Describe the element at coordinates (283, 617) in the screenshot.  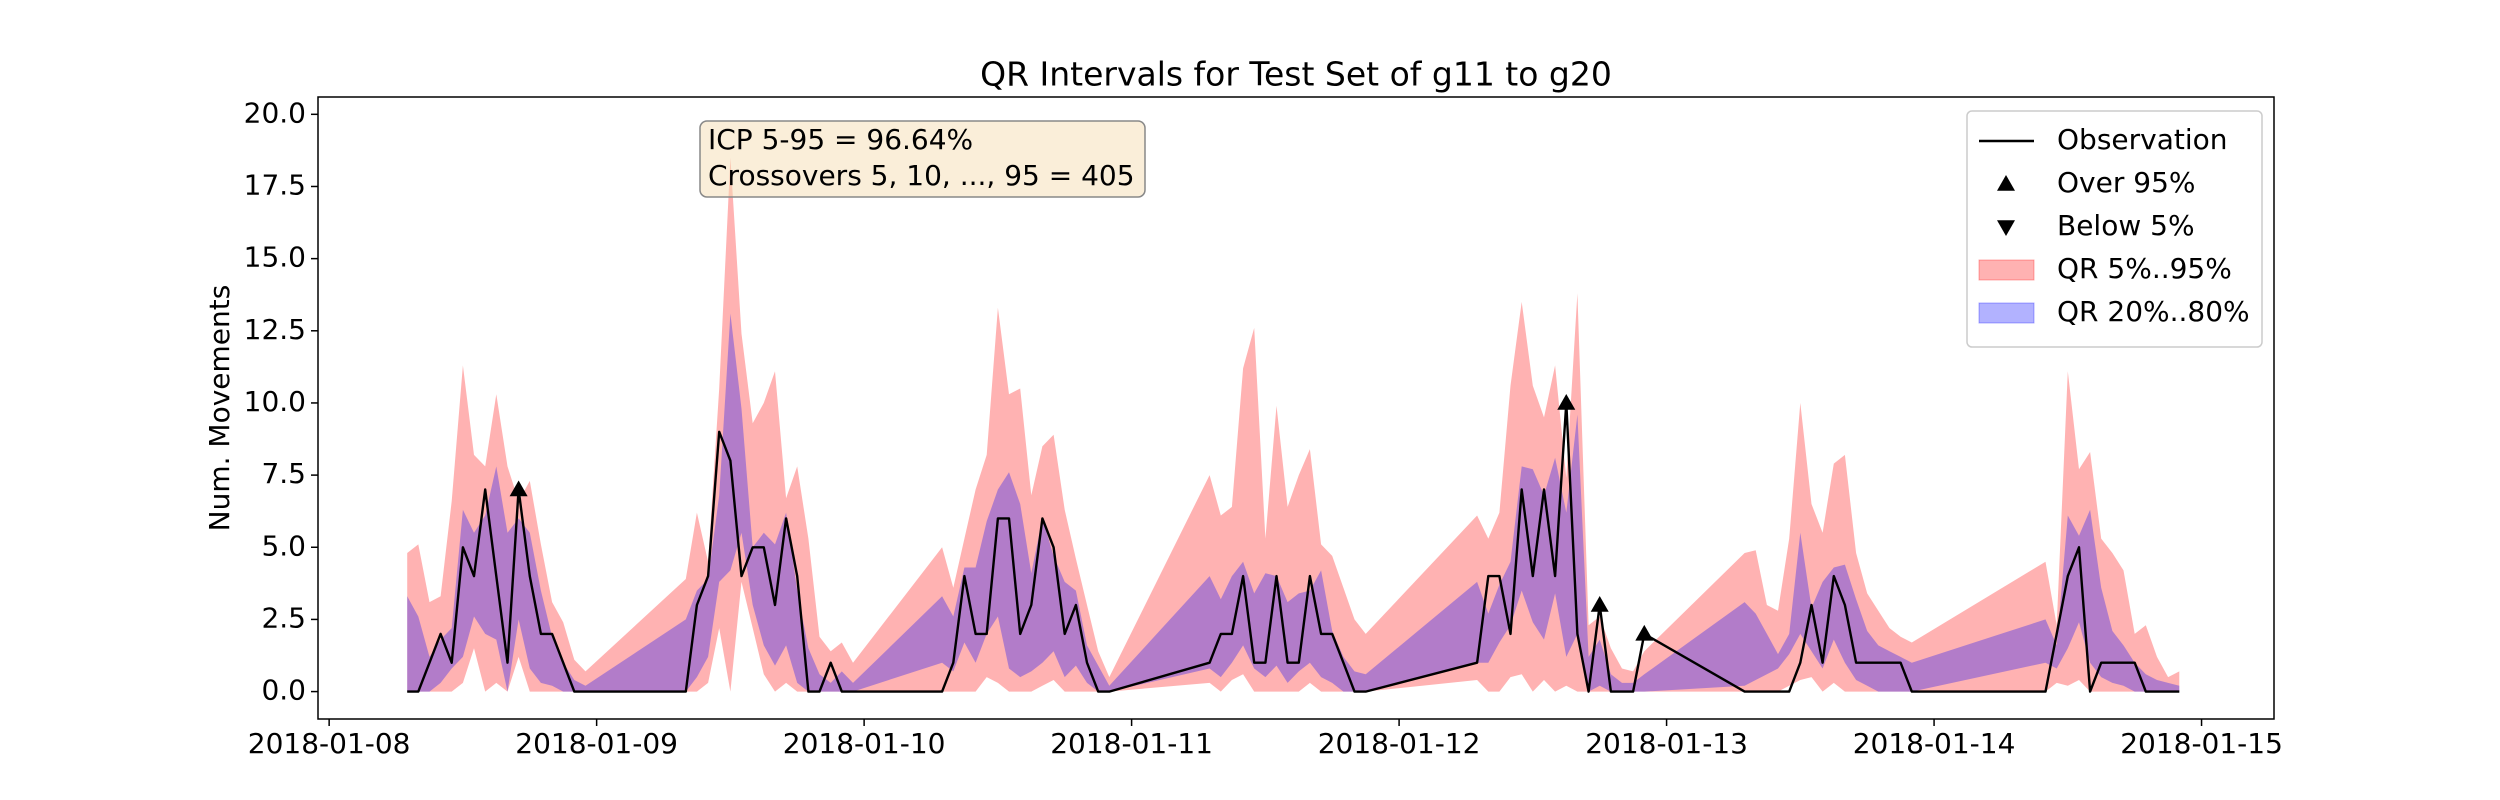
I see `y-tick-label: 2.5` at that location.